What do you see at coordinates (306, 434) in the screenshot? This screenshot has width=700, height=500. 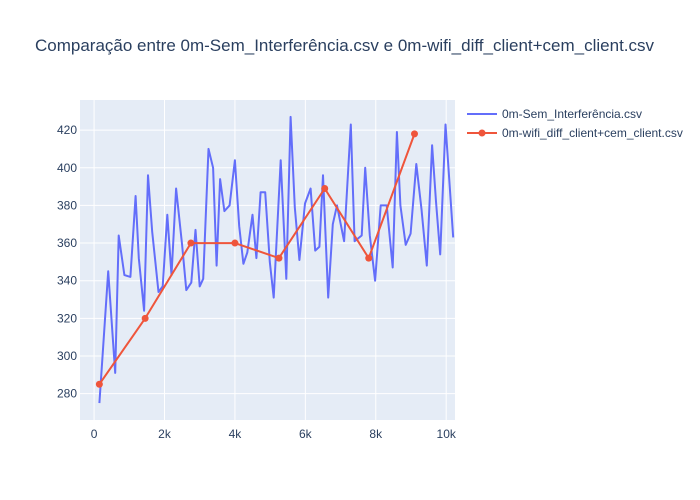 I see `x-tick-label: 6k` at bounding box center [306, 434].